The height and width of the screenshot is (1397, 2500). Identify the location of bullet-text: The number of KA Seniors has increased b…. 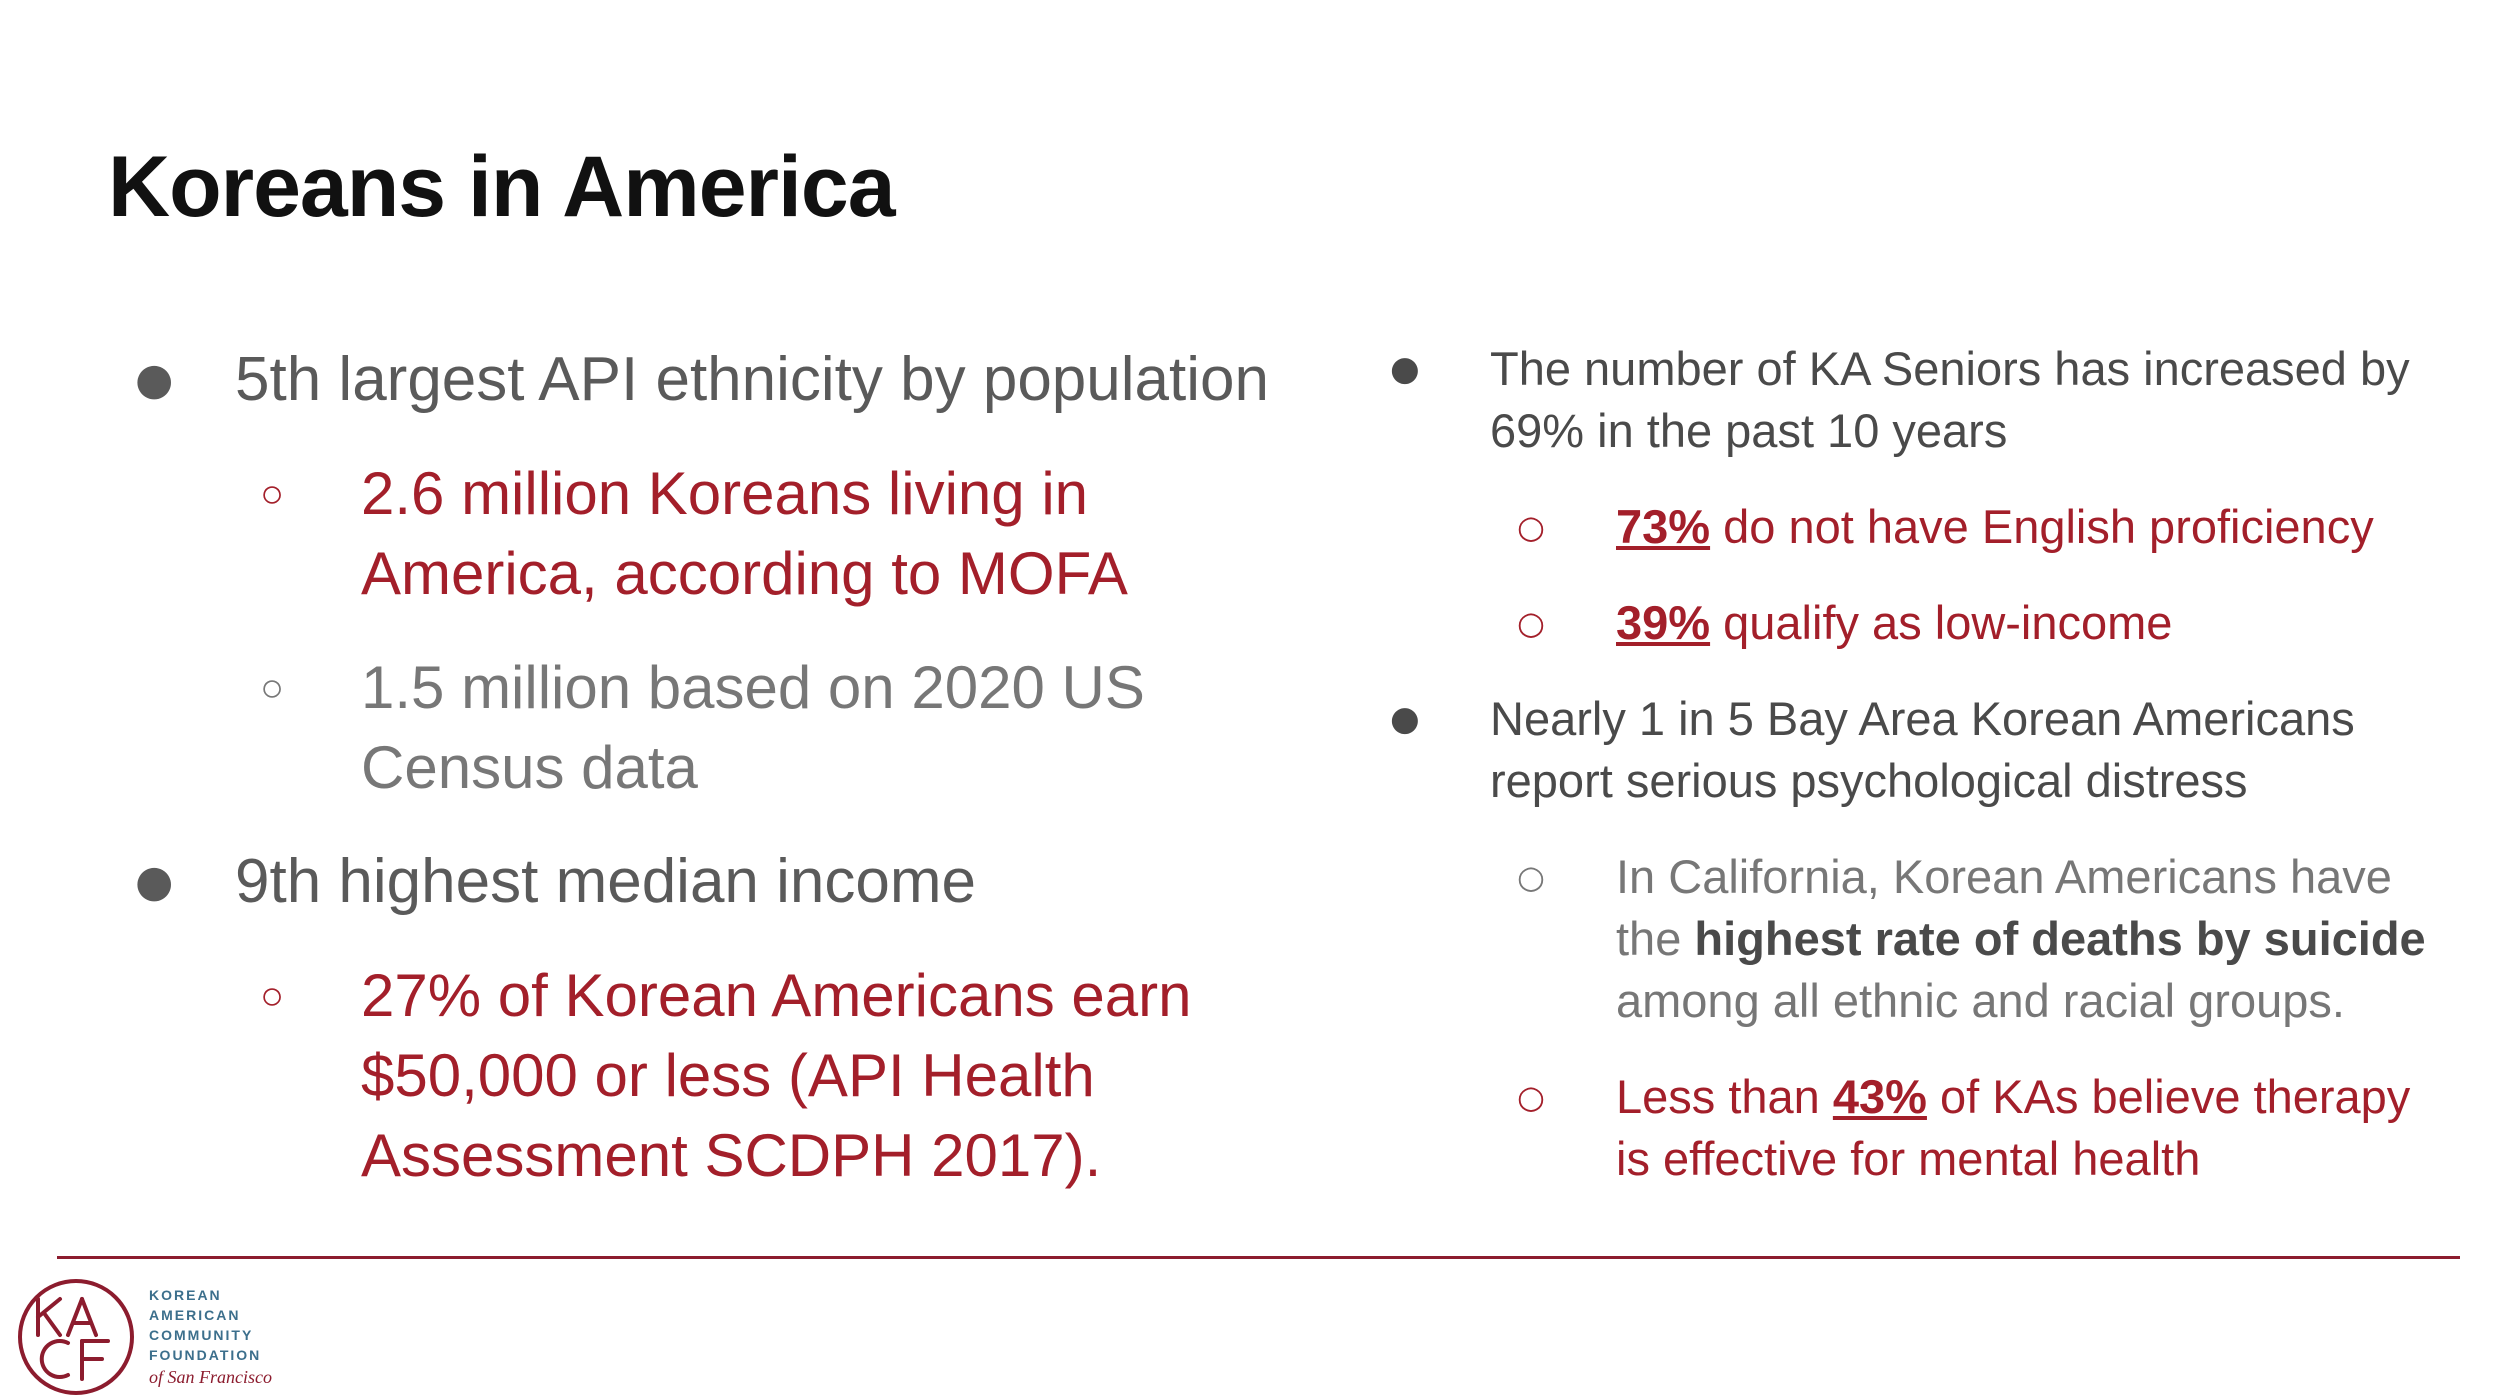
(1950, 399).